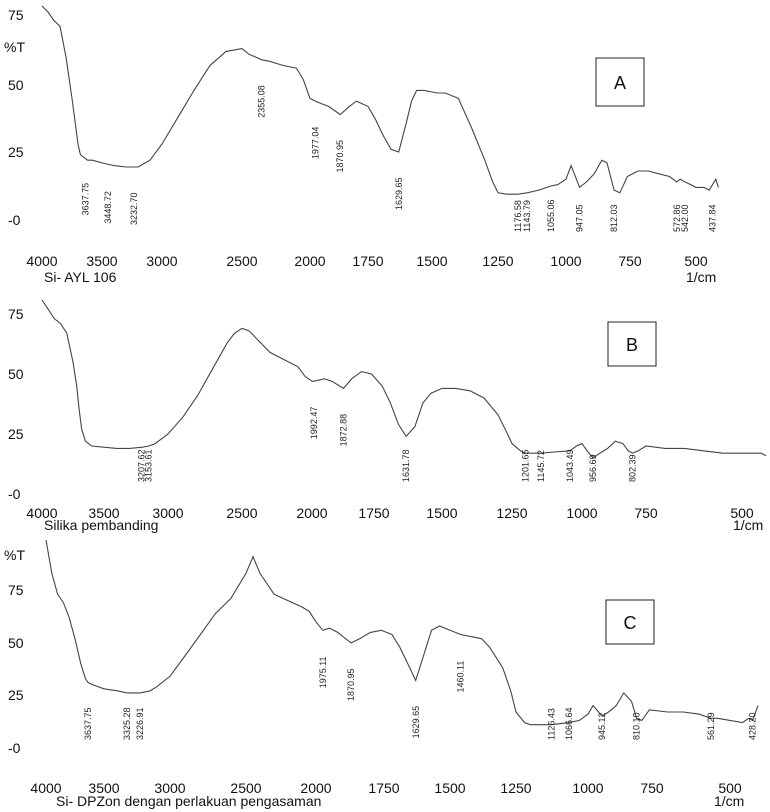 The image size is (770, 812). Describe the element at coordinates (685, 218) in the screenshot. I see `peak-label: 542.00` at that location.